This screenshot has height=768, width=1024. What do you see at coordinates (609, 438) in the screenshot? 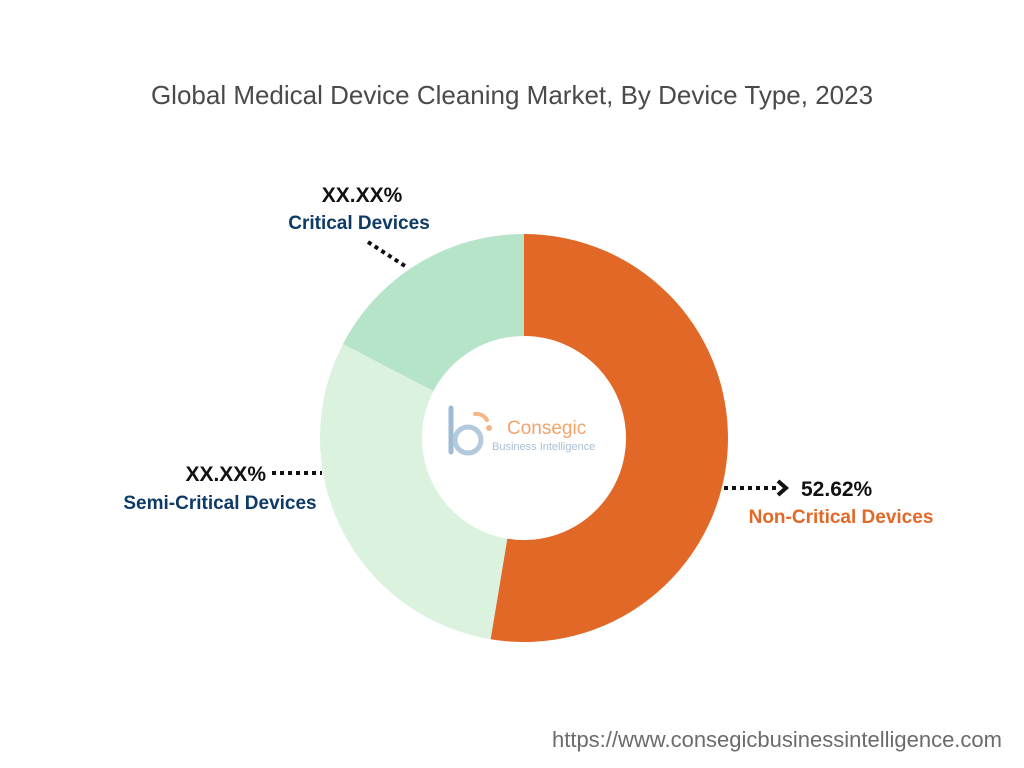
I see `slice-non-critical-devices` at bounding box center [609, 438].